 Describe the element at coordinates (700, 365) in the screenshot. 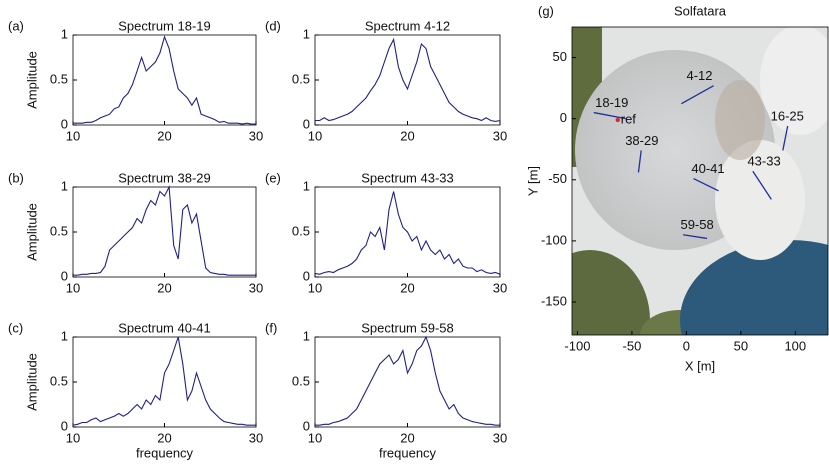

I see `x-axis-label: X [m]` at that location.